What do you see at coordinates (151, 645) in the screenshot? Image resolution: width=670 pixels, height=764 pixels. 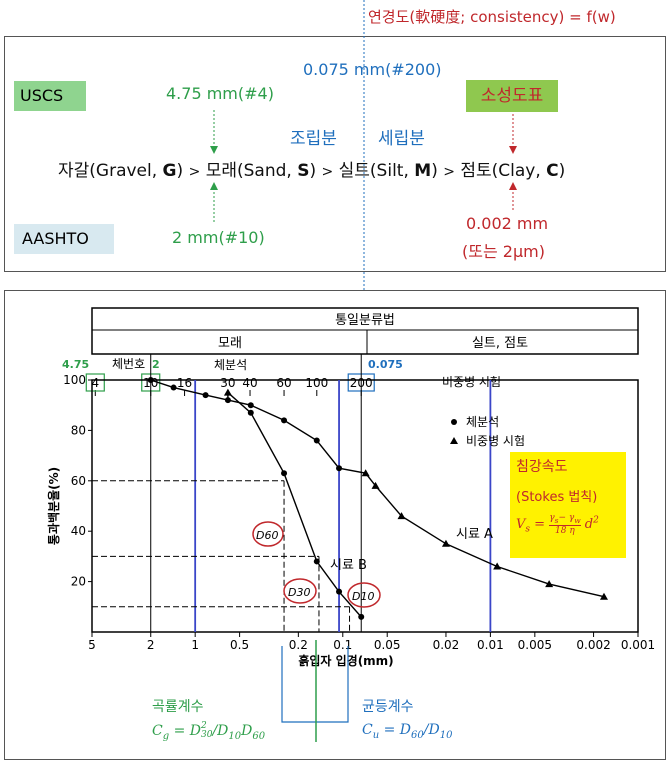 I see `x-tick-label: 2` at bounding box center [151, 645].